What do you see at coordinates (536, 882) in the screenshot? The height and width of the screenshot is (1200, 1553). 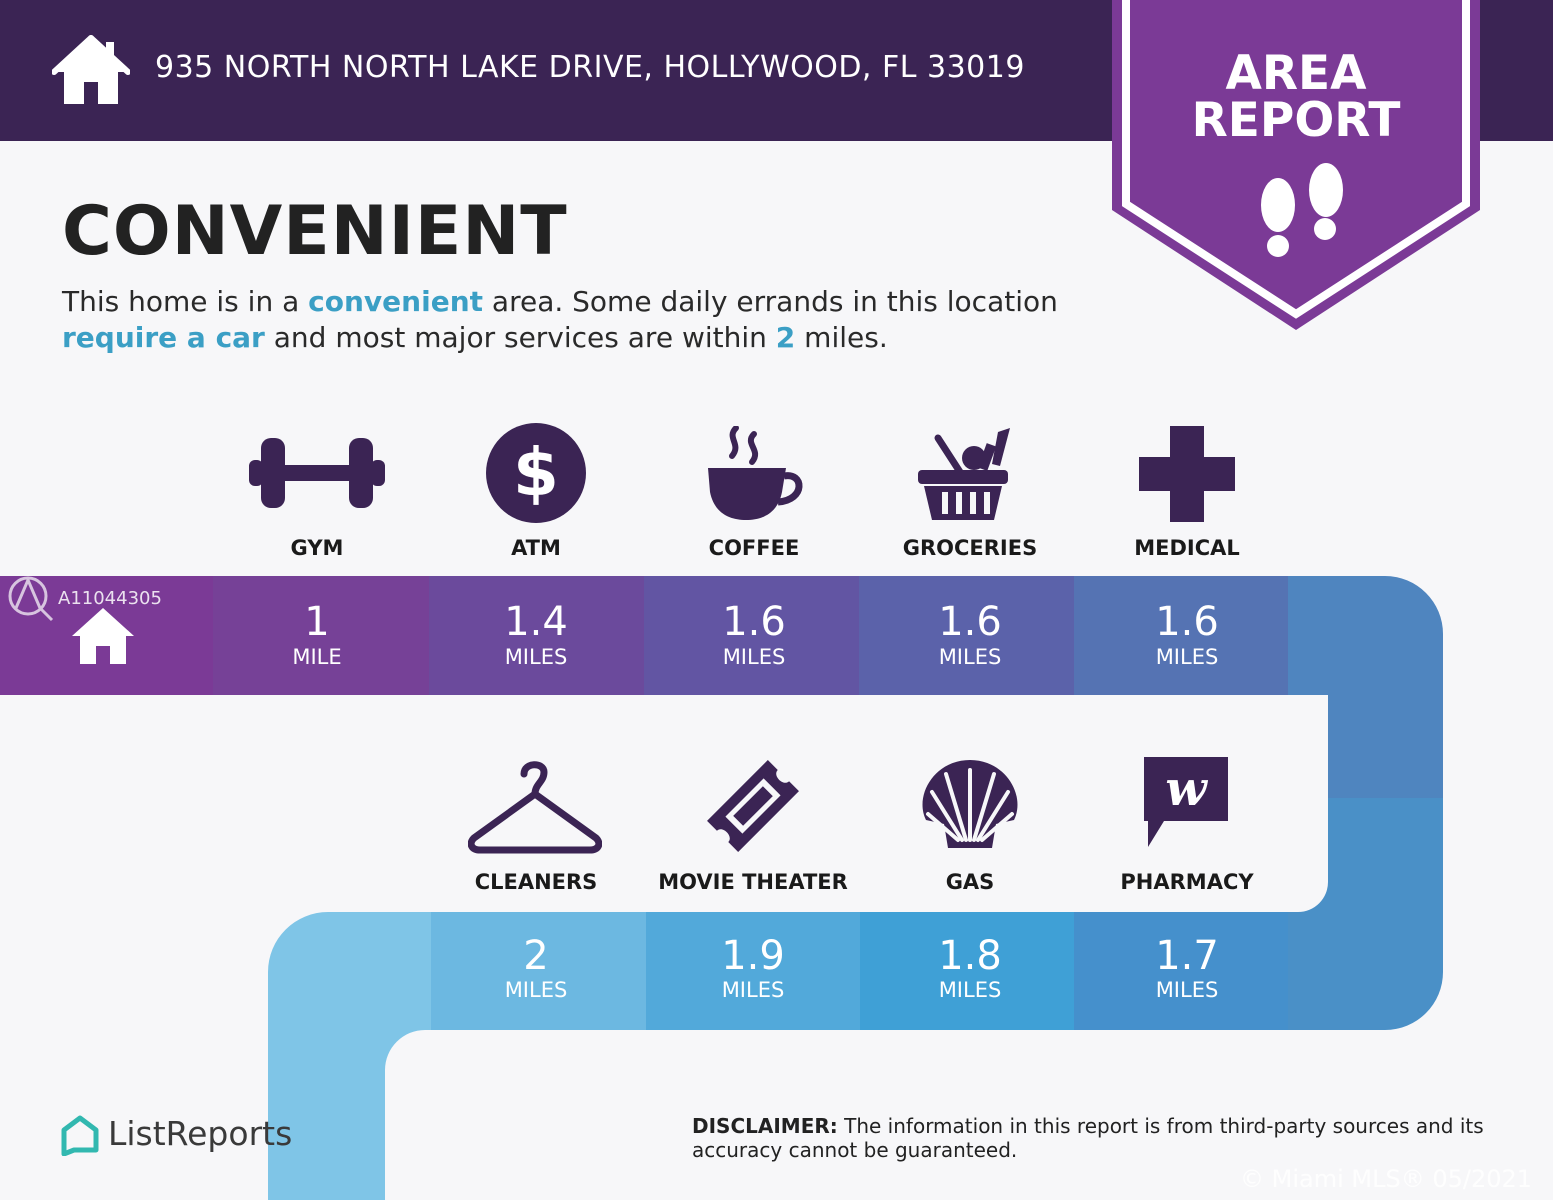 I see `amenity-label-cleaners: CLEANERS` at bounding box center [536, 882].